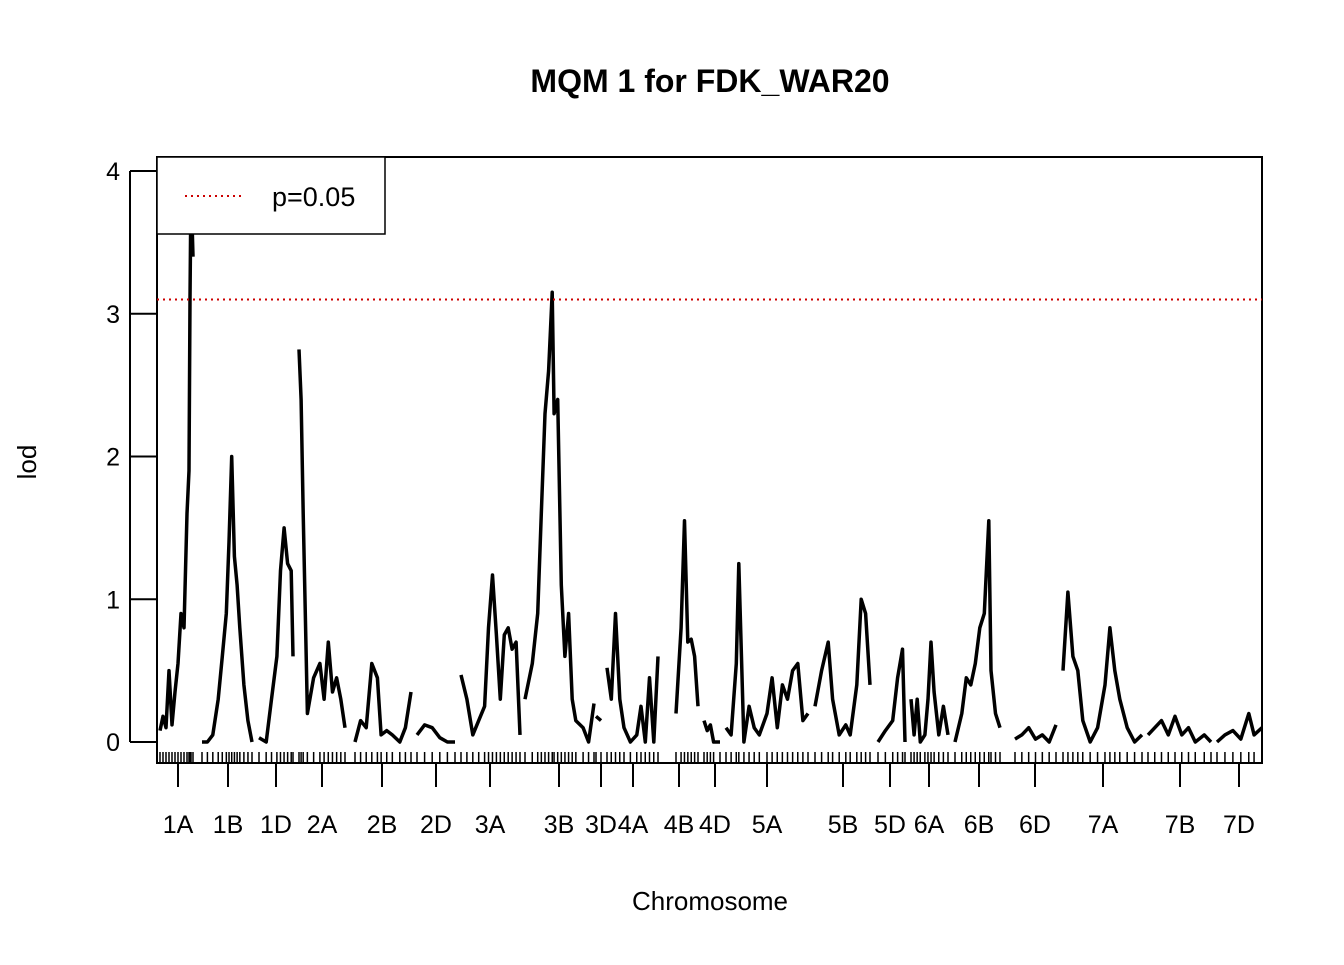  What do you see at coordinates (711, 732) in the screenshot?
I see `lod-curve-4d` at bounding box center [711, 732].